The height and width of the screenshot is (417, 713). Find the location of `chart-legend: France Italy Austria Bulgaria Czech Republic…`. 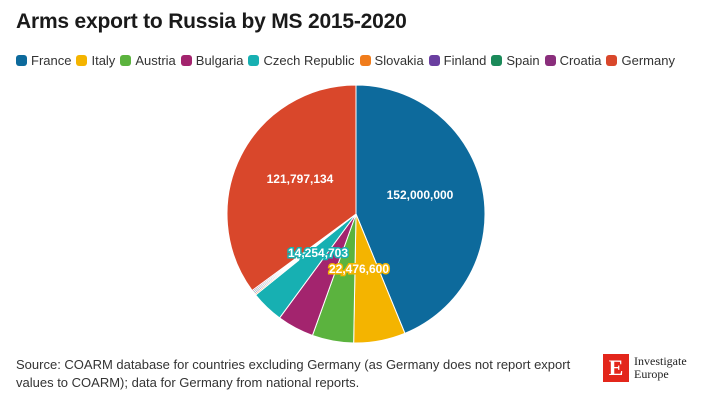

chart-legend: France Italy Austria Bulgaria Czech Republic… is located at coordinates (348, 60).